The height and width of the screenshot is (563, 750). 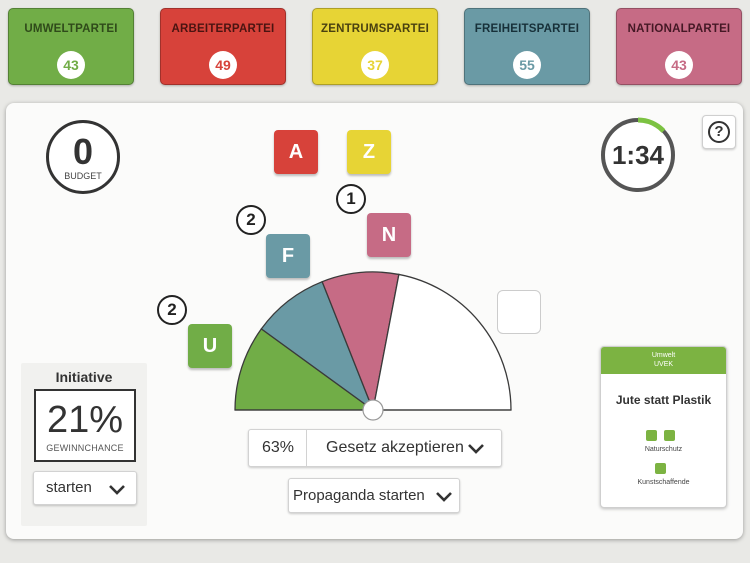 I want to click on party-name: FREIHEITSPARTEI, so click(x=527, y=29).